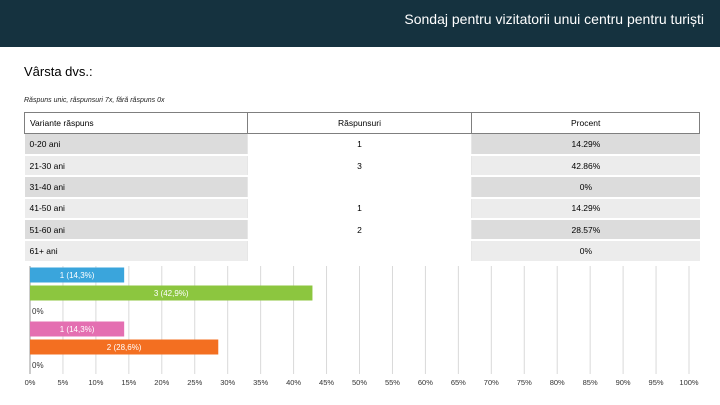 The width and height of the screenshot is (720, 405). What do you see at coordinates (425, 382) in the screenshot?
I see `x-tick-label: 60%` at bounding box center [425, 382].